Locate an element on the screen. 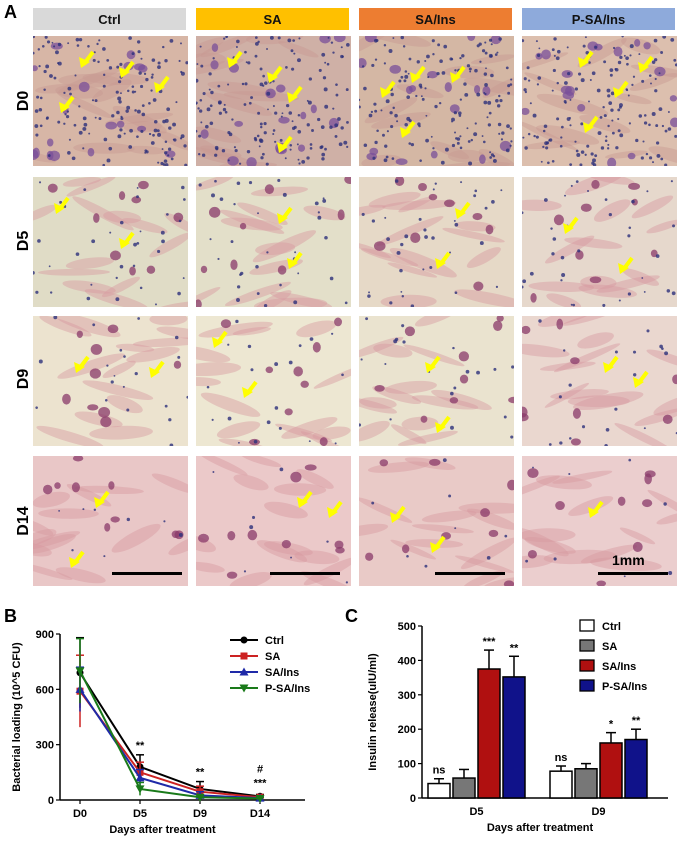 Image resolution: width=685 pixels, height=842 pixels. y-tick-label: 0 is located at coordinates (51, 801).